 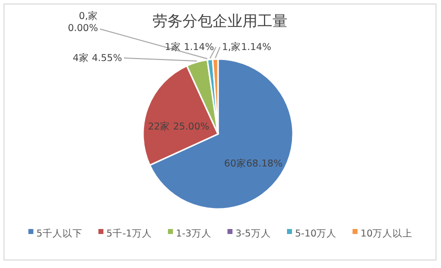 I want to click on chart-title: 劳务分包企业用工量, so click(x=220, y=21).